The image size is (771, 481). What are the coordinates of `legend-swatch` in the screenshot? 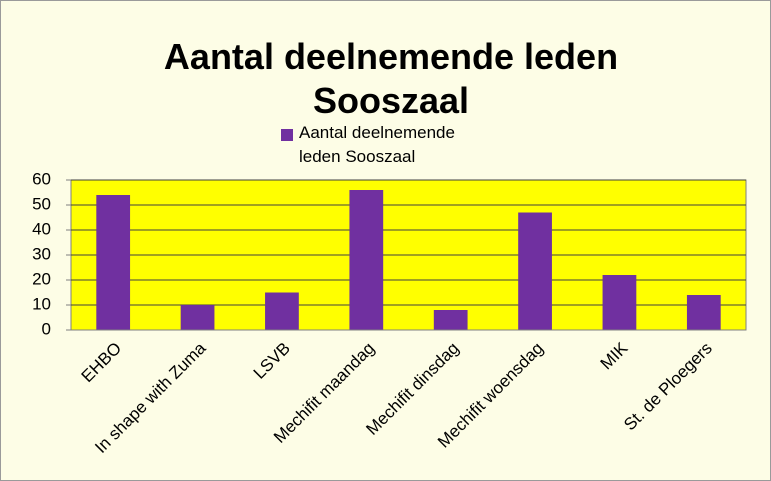 It's located at (287, 135).